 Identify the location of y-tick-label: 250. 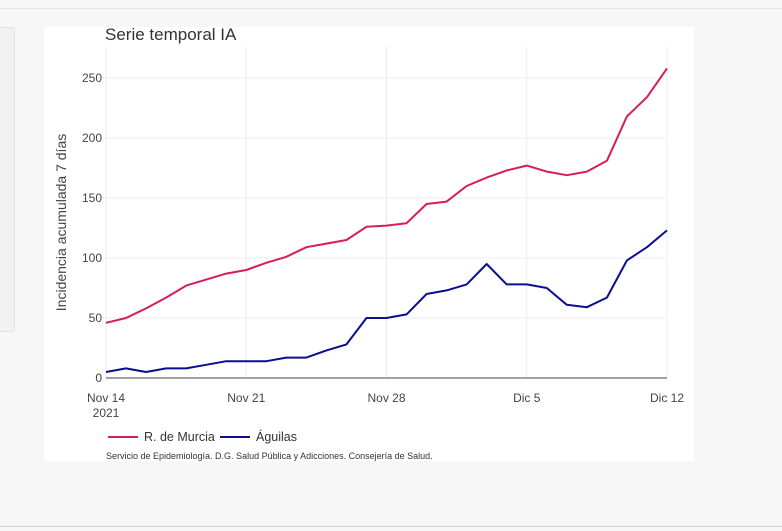
(92, 78).